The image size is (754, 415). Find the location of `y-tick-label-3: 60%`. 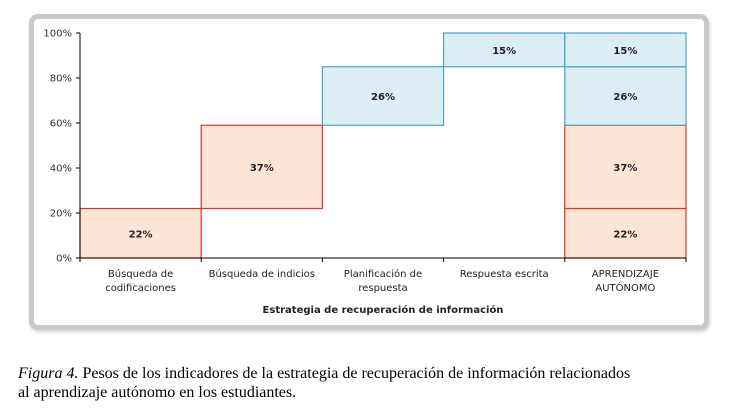

y-tick-label-3: 60% is located at coordinates (61, 124).